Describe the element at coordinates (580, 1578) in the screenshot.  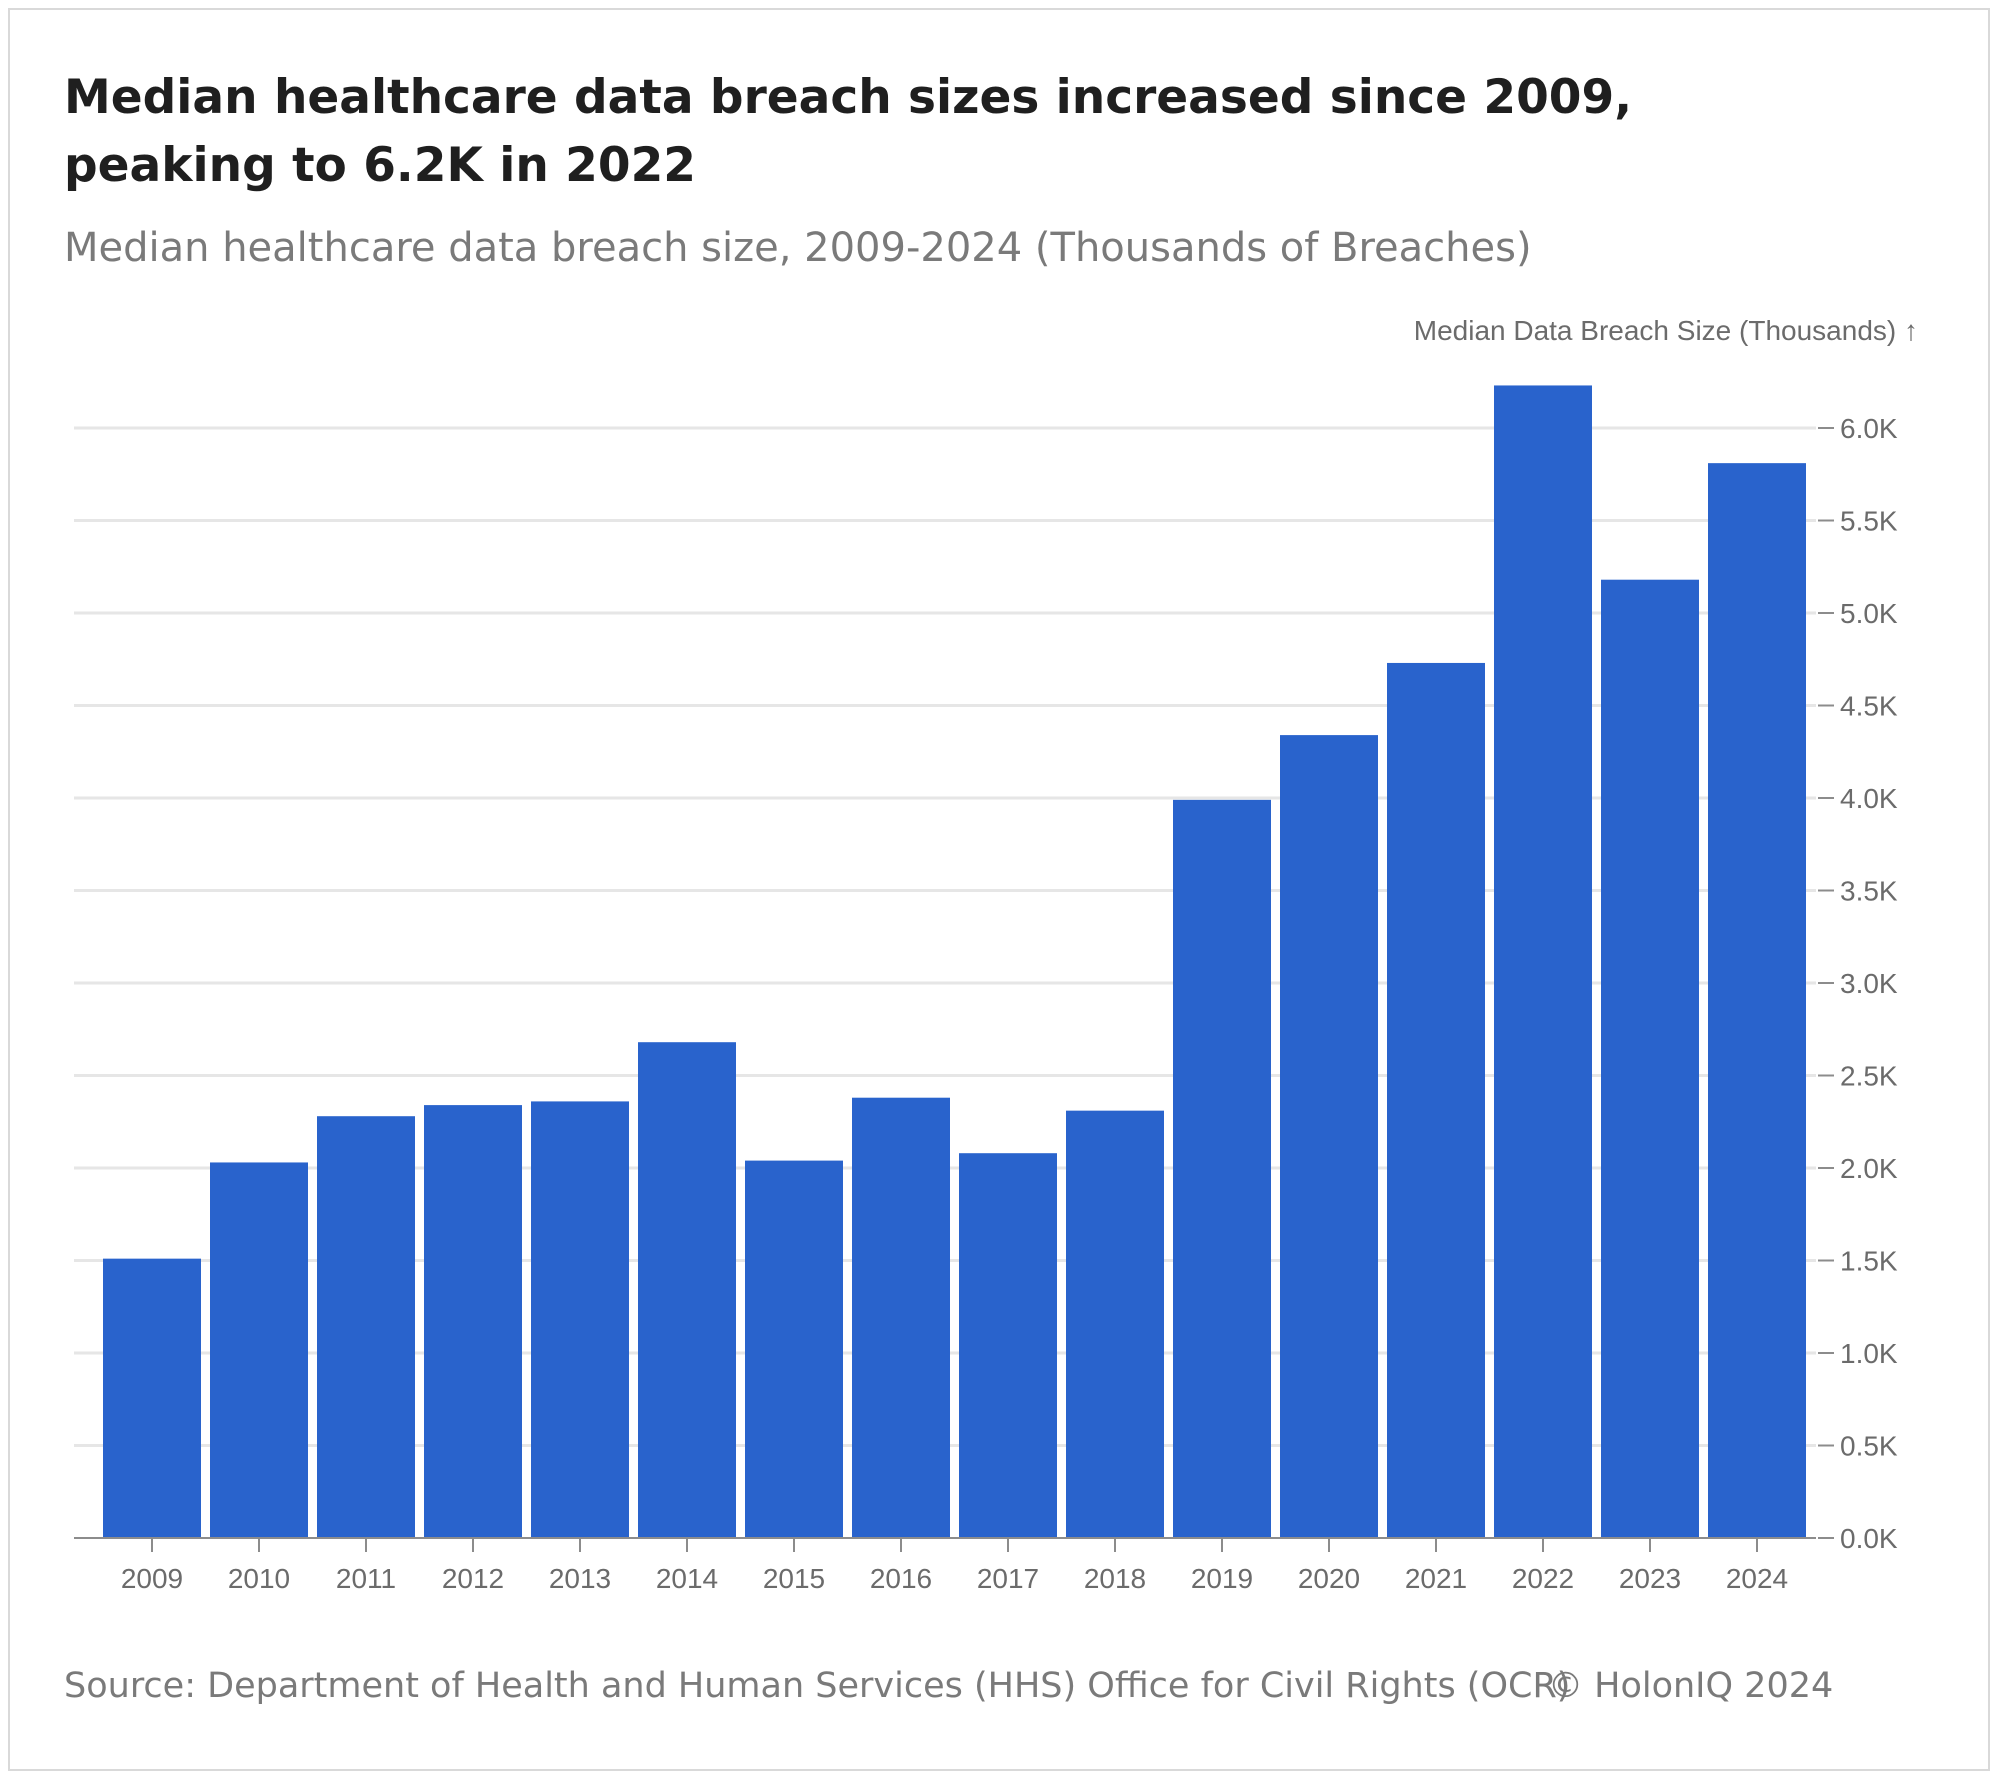
I see `x-tick-label: 2013` at that location.